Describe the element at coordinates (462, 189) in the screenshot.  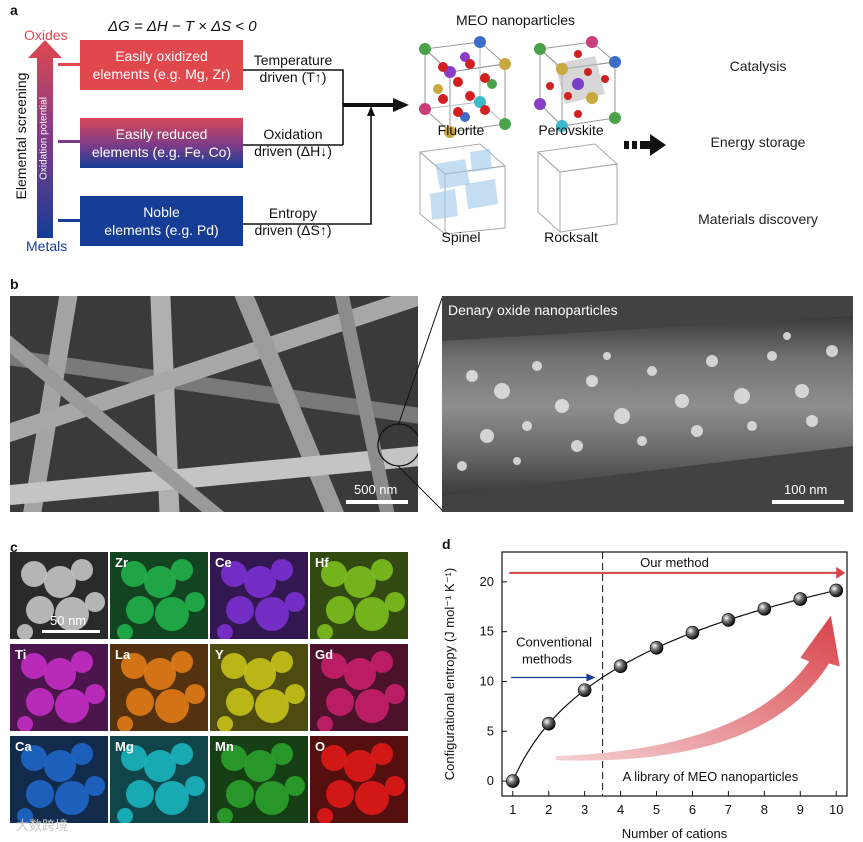
I see `spinel-structure` at that location.